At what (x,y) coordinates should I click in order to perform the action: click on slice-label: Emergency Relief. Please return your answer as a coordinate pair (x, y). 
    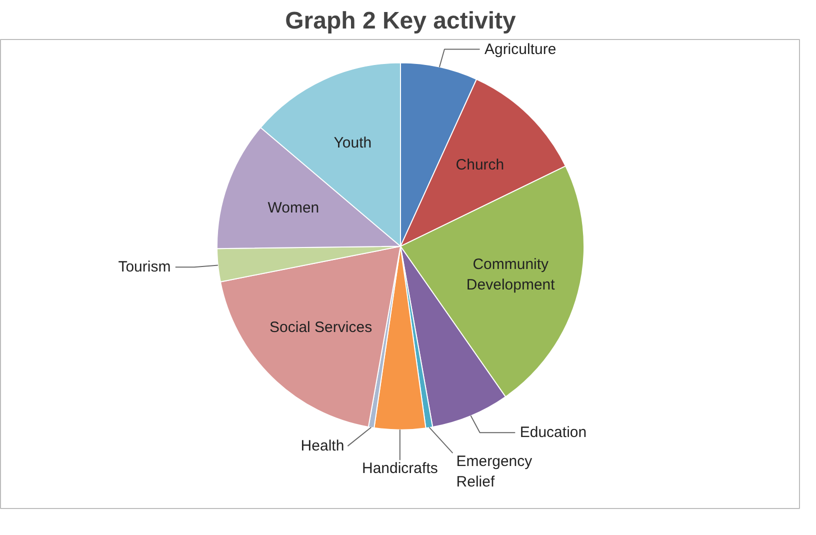
    Looking at the image, I should click on (494, 471).